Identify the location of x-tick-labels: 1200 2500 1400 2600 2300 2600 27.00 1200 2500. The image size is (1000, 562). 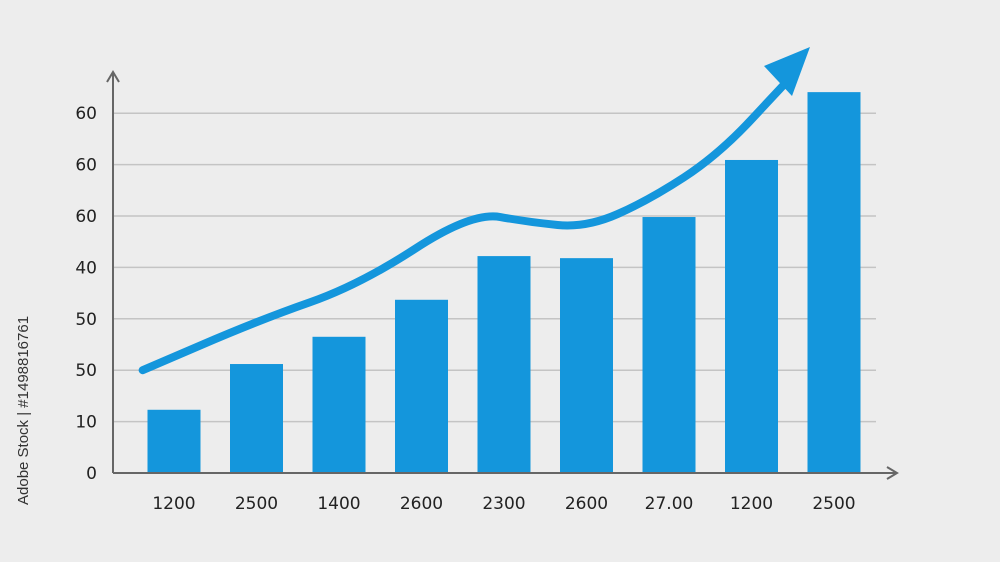
(503, 504).